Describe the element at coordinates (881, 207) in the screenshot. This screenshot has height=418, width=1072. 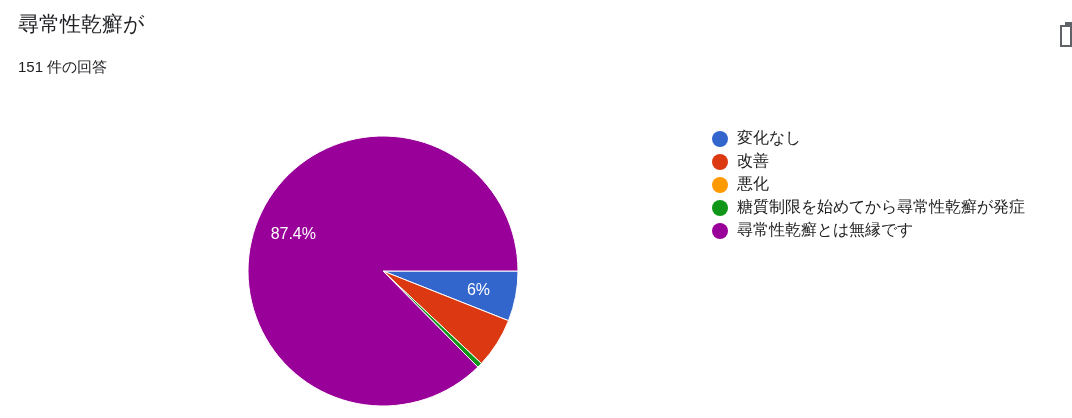
I see `legend-label: 糖質制限を始めてから尋常性乾癬が発症` at that location.